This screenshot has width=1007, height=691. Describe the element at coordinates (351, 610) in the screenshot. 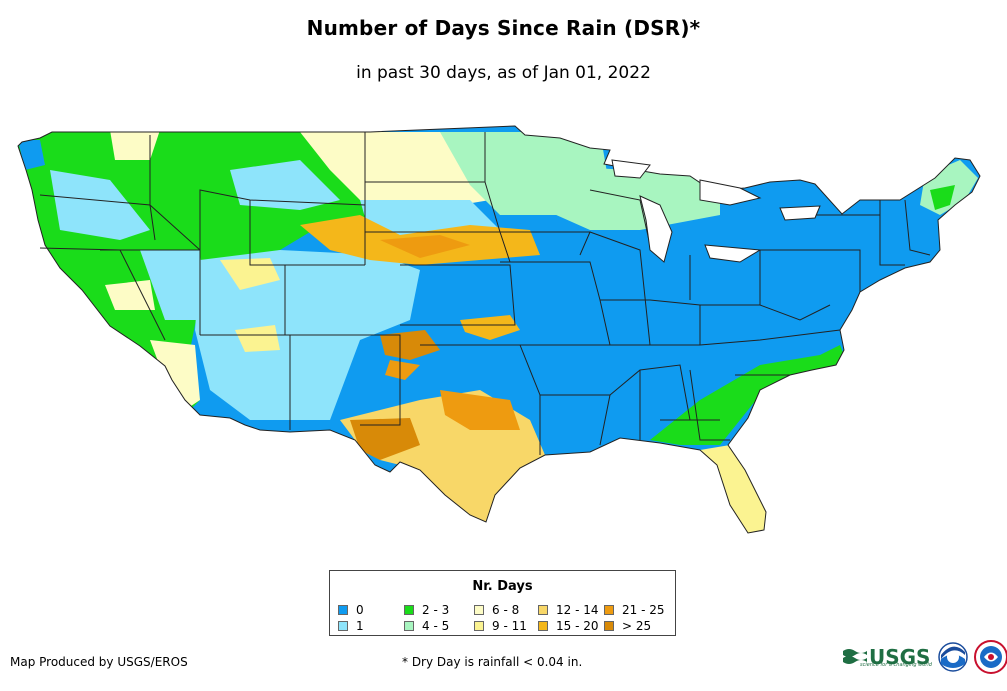

I see `legend-item: 0` at that location.